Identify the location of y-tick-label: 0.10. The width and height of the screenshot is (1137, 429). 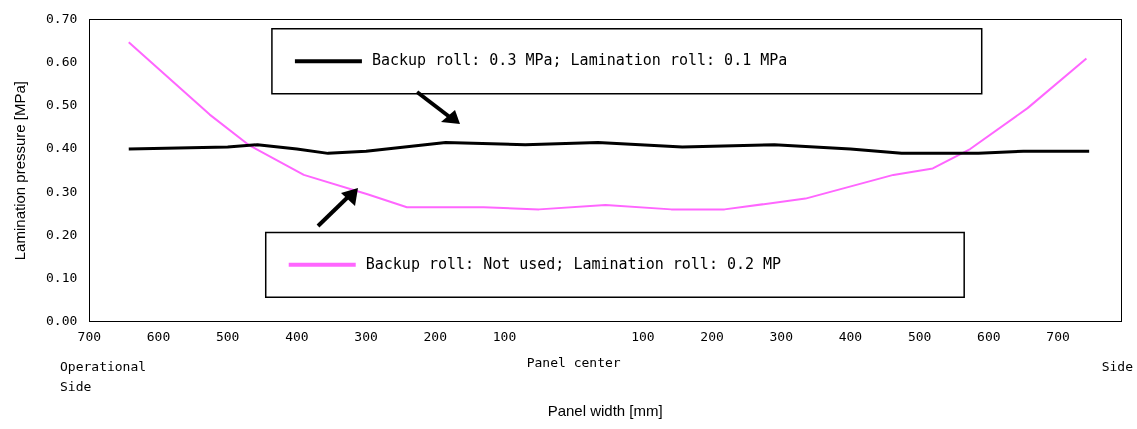
(61, 277).